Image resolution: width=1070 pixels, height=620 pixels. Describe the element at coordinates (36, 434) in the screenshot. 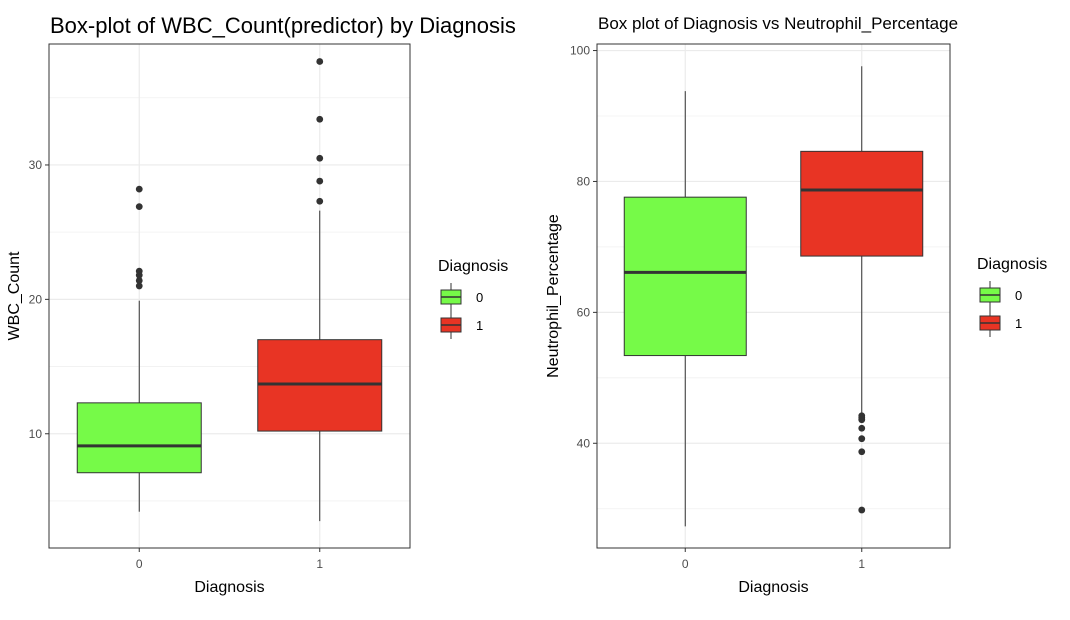

I see `y-tick-label: 10` at that location.